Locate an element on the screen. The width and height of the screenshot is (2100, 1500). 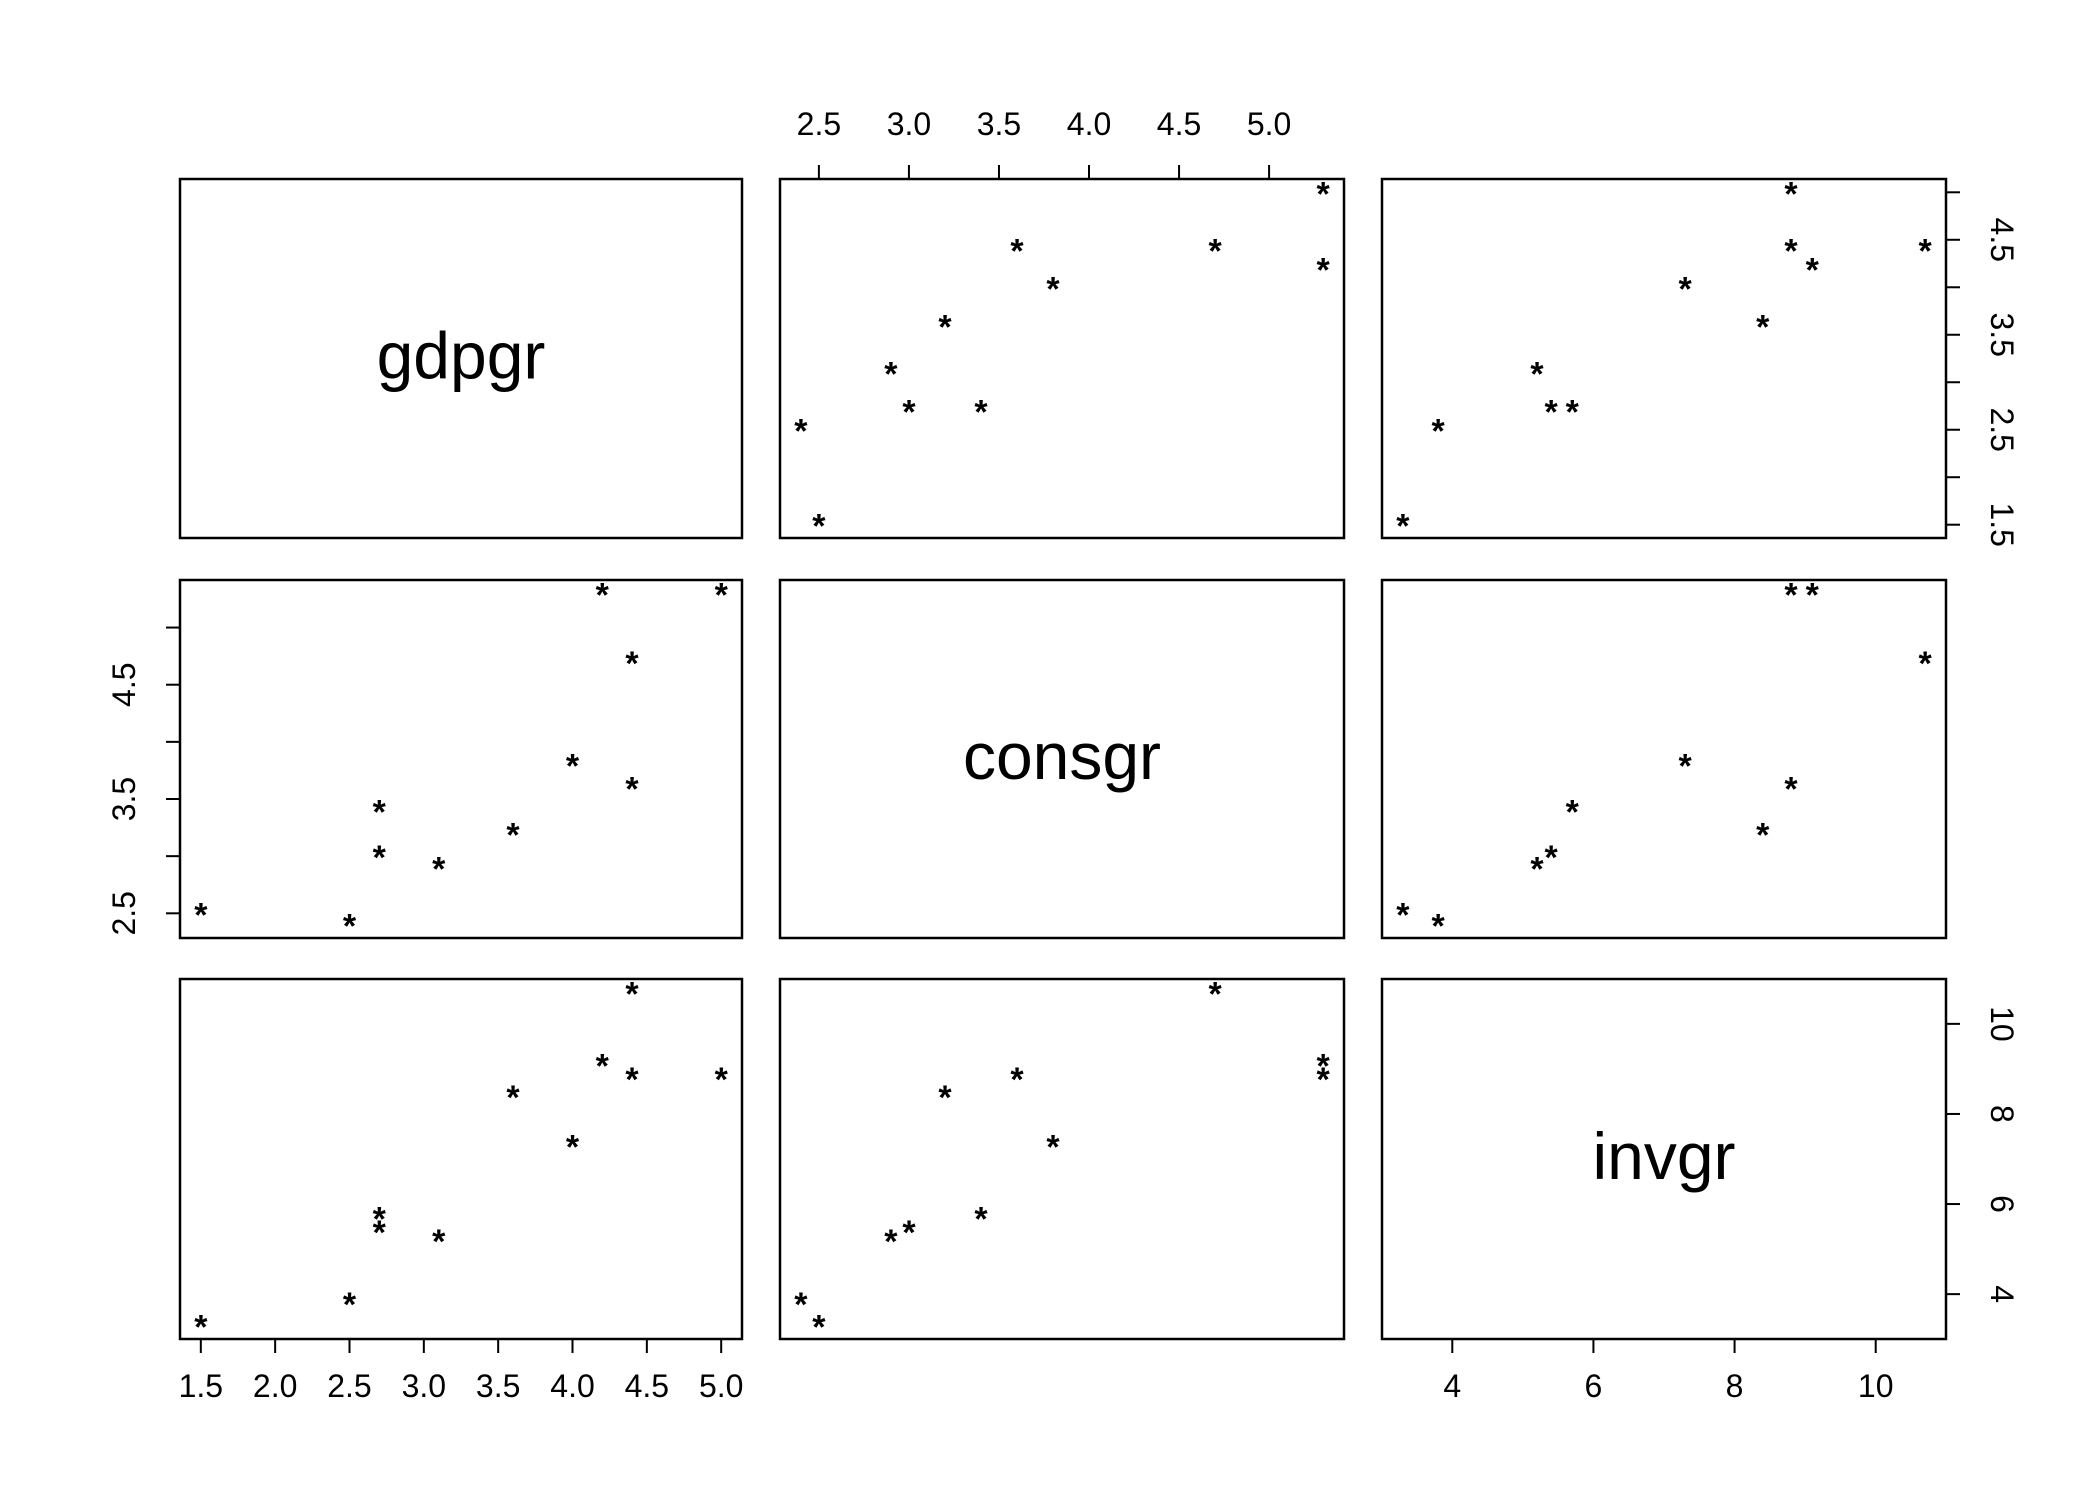
top-axis-tick-label-consgr-1: 3.0 is located at coordinates (909, 124).